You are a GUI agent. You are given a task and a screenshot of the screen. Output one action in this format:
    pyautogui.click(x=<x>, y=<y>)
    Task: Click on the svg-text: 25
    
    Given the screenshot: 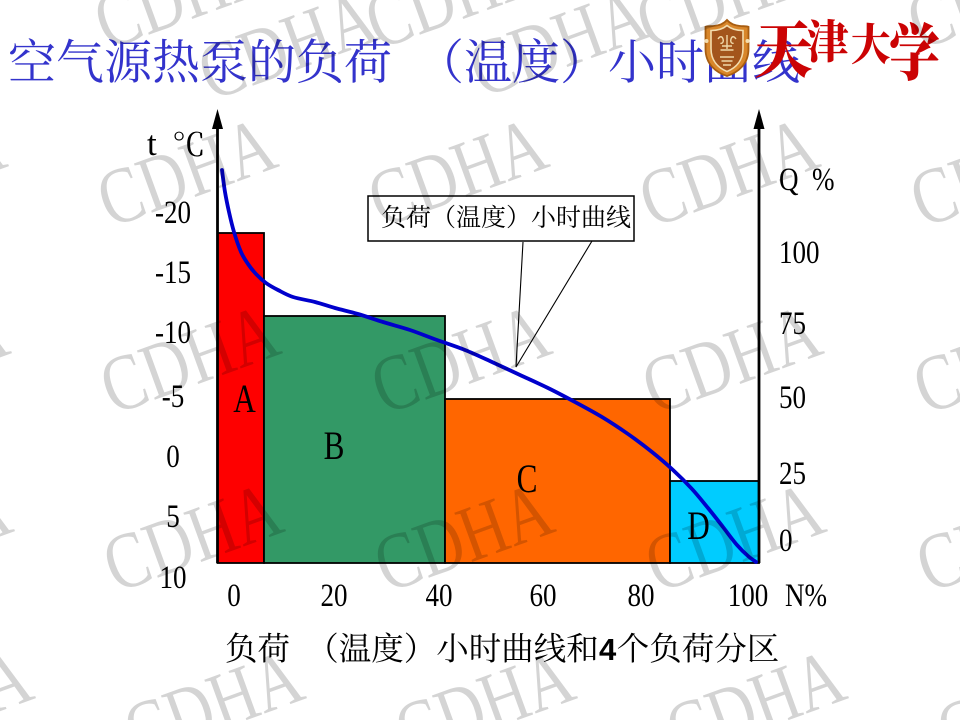 What is the action you would take?
    pyautogui.click(x=792, y=472)
    